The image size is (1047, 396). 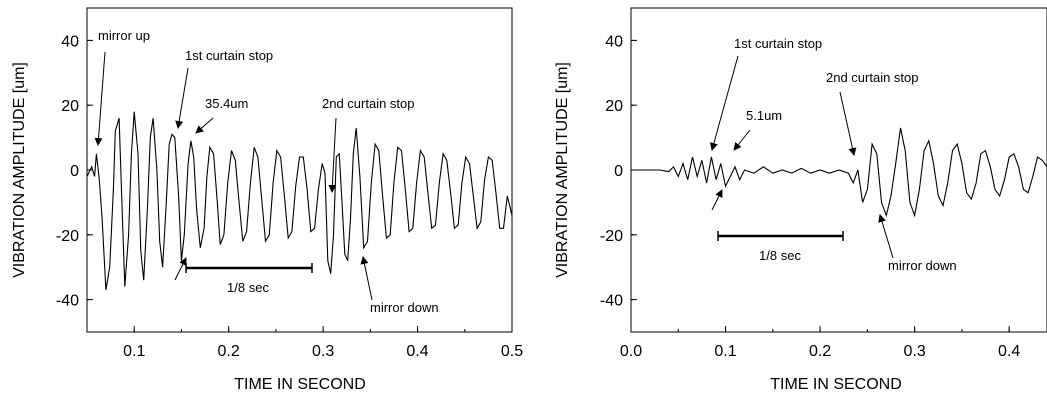 I want to click on series-line-right, so click(x=839, y=172).